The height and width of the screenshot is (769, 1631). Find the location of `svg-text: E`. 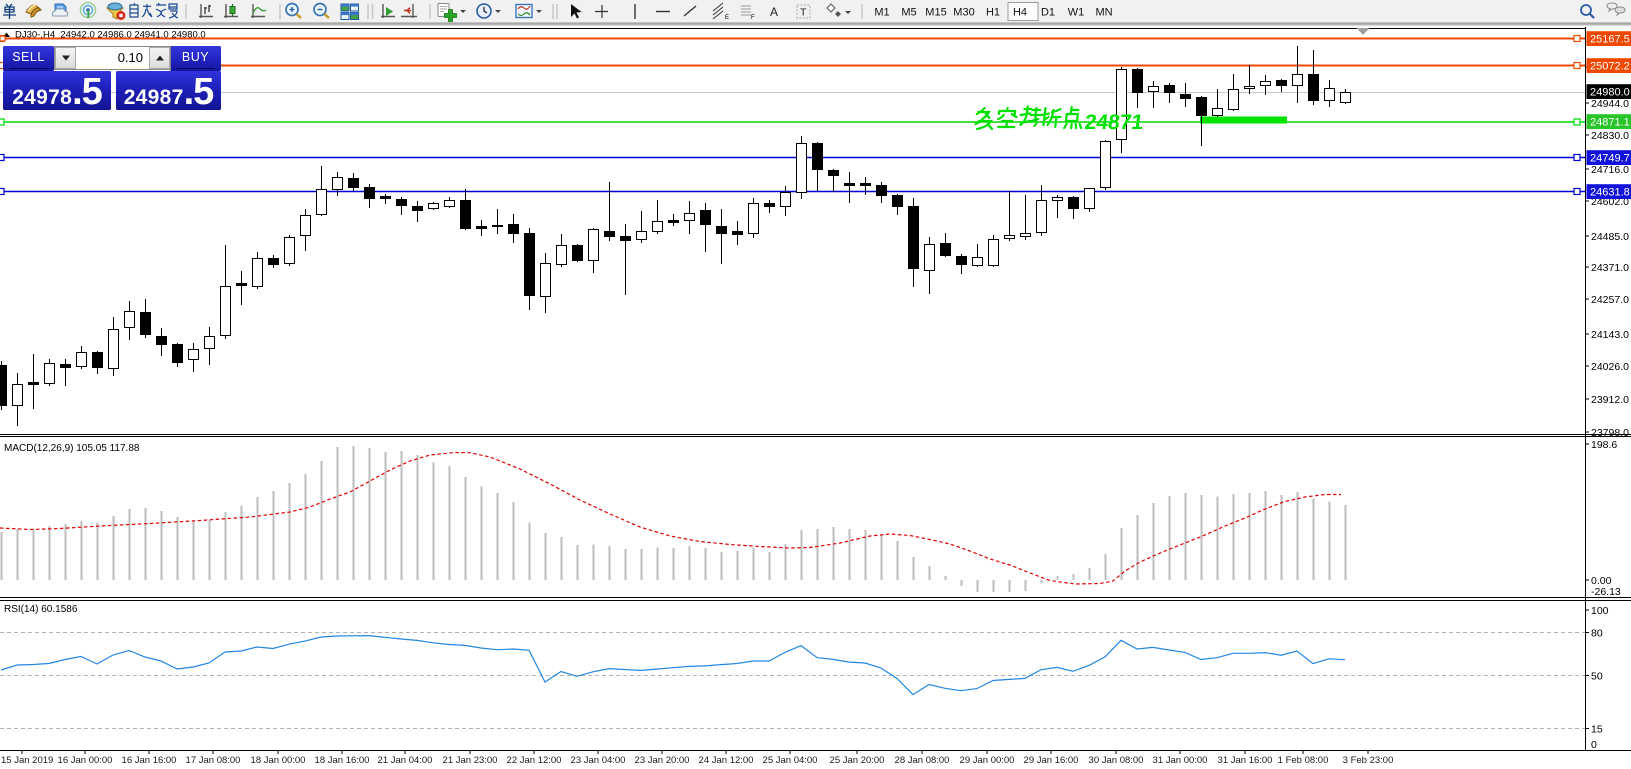

svg-text: E is located at coordinates (727, 18).